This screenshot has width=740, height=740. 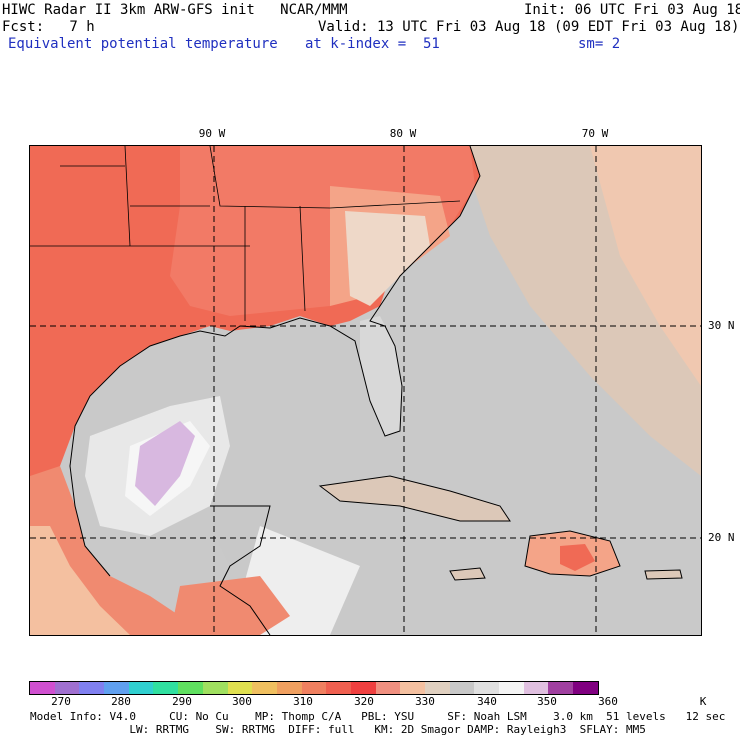 What do you see at coordinates (121, 701) in the screenshot?
I see `cbar-tick-280: 280` at bounding box center [121, 701].